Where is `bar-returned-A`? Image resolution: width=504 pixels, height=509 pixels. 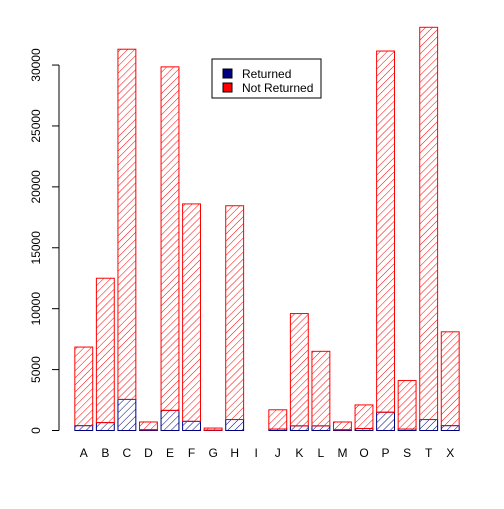 bar-returned-A is located at coordinates (84, 428).